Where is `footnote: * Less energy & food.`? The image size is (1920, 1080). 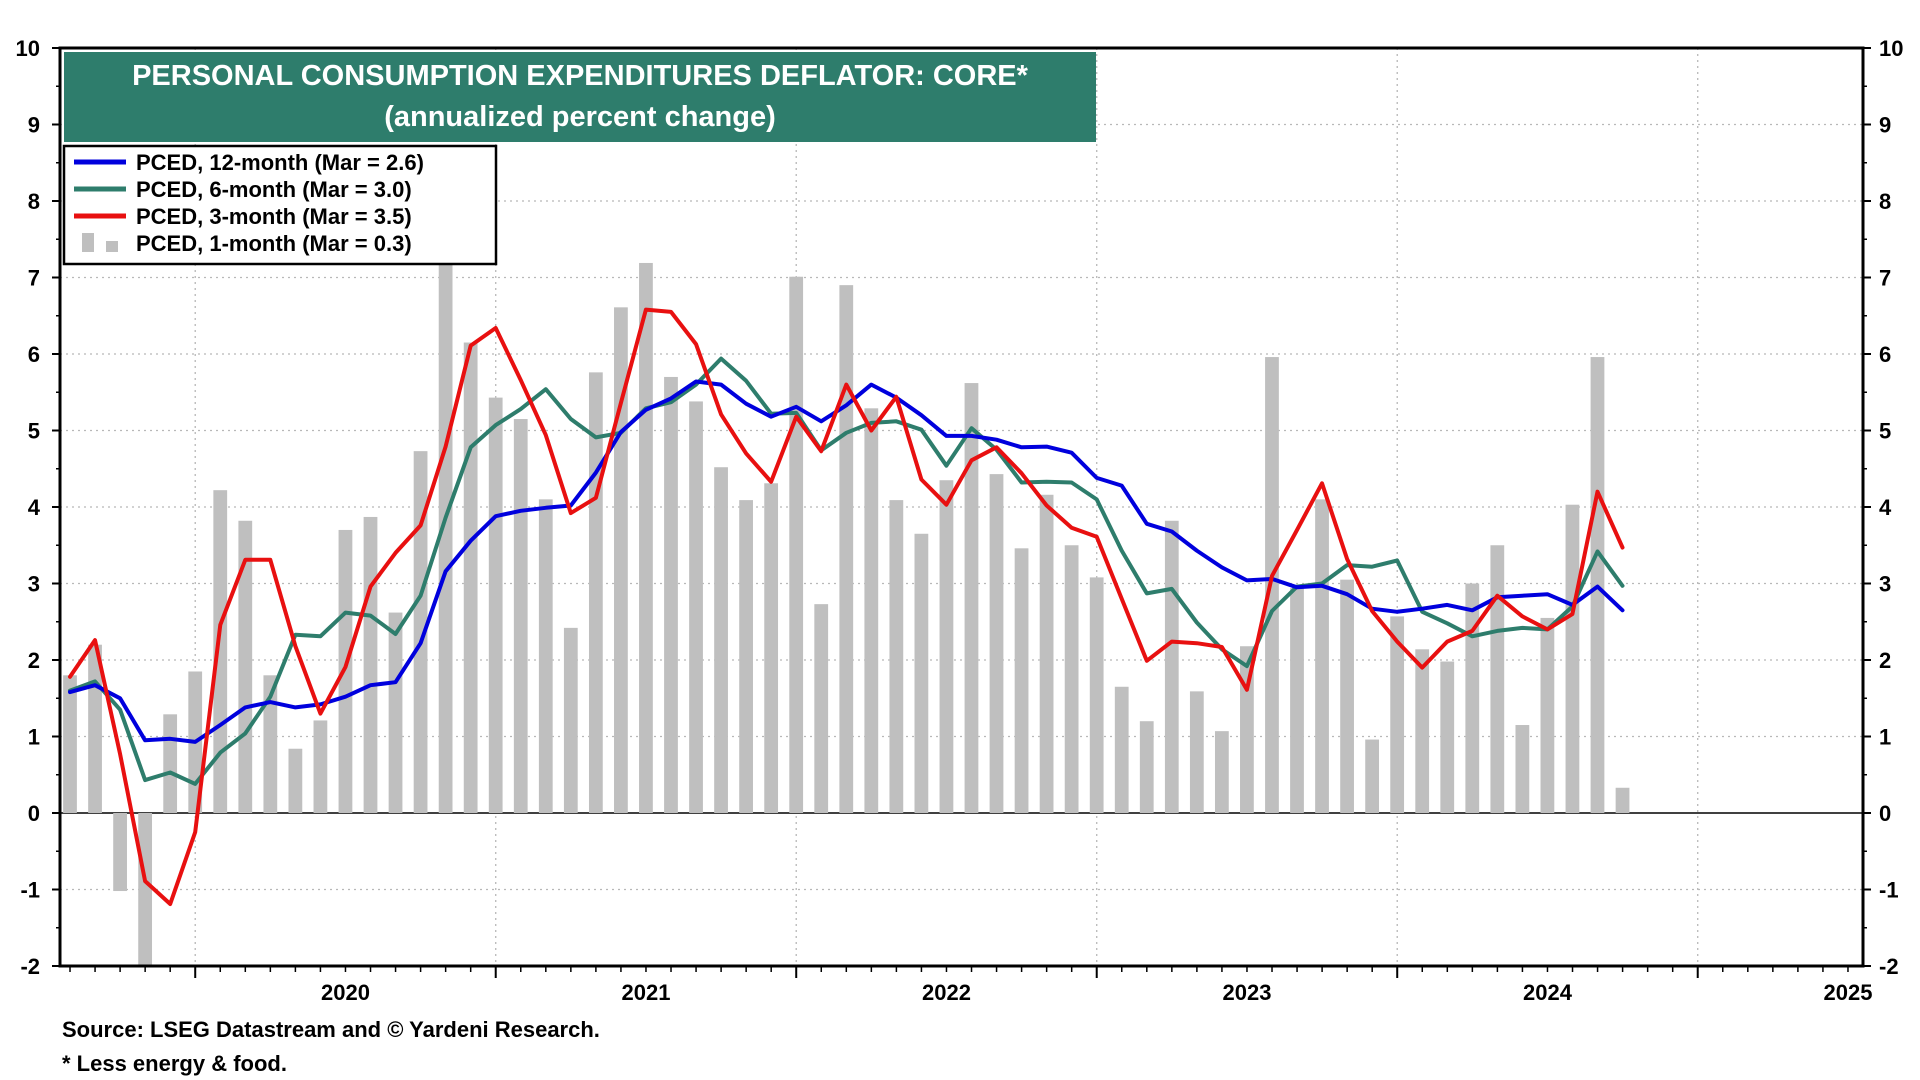
footnote: * Less energy & food. is located at coordinates (174, 1063).